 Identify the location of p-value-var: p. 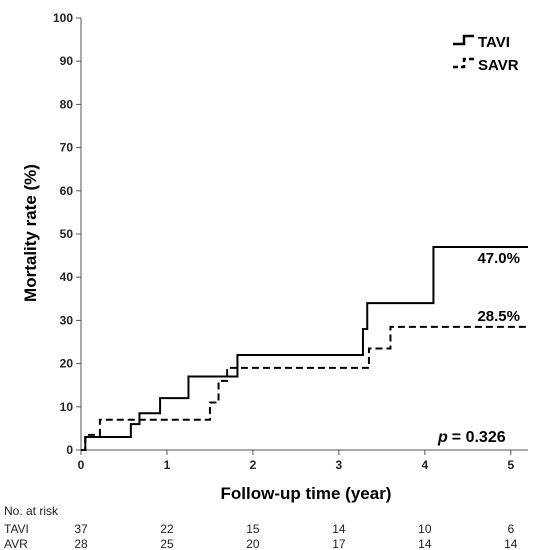
(442, 437).